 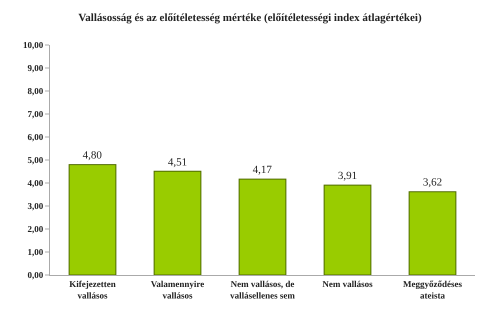 What do you see at coordinates (178, 162) in the screenshot?
I see `data-label: 4,51` at bounding box center [178, 162].